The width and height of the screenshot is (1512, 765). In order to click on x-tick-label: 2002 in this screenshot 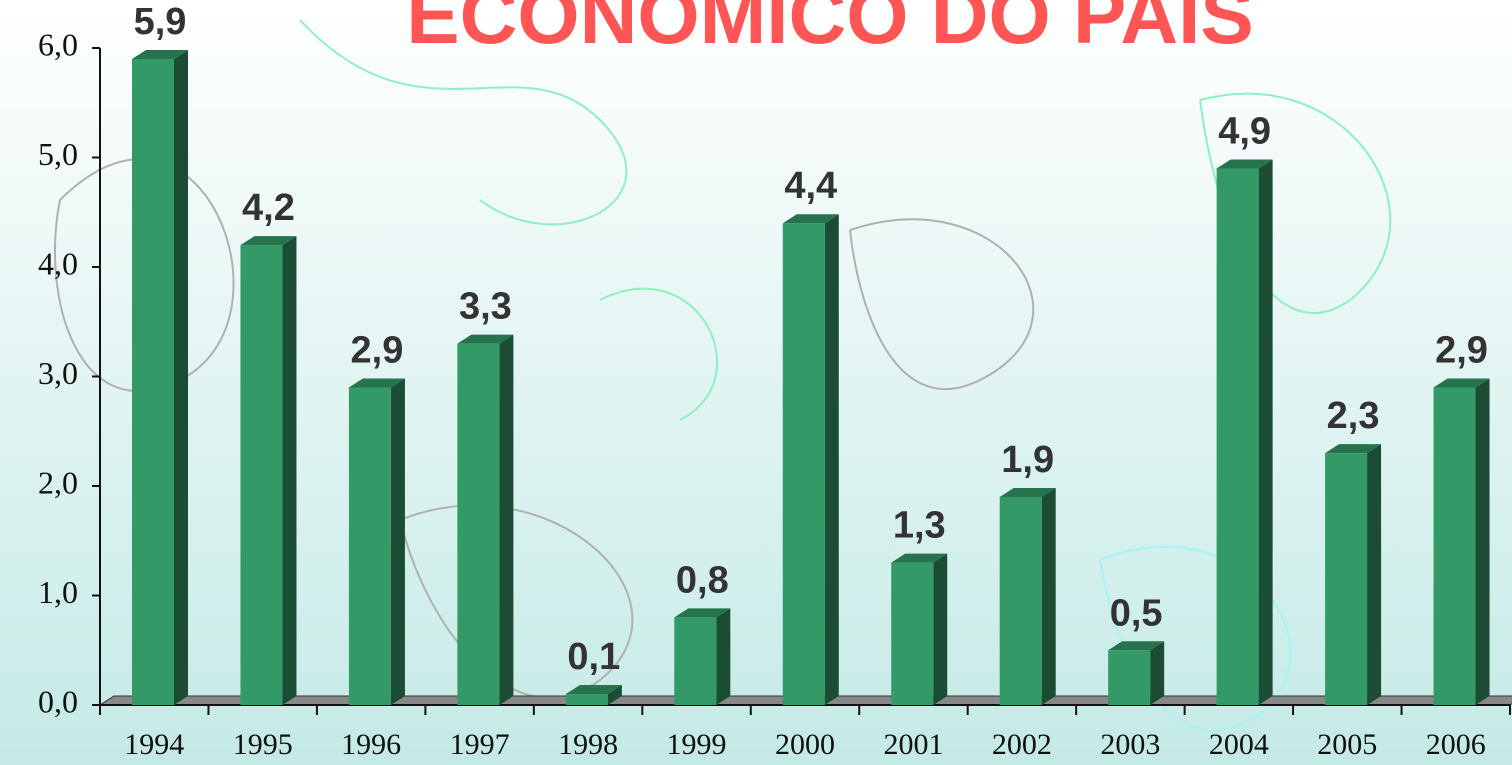, I will do `click(1022, 744)`.